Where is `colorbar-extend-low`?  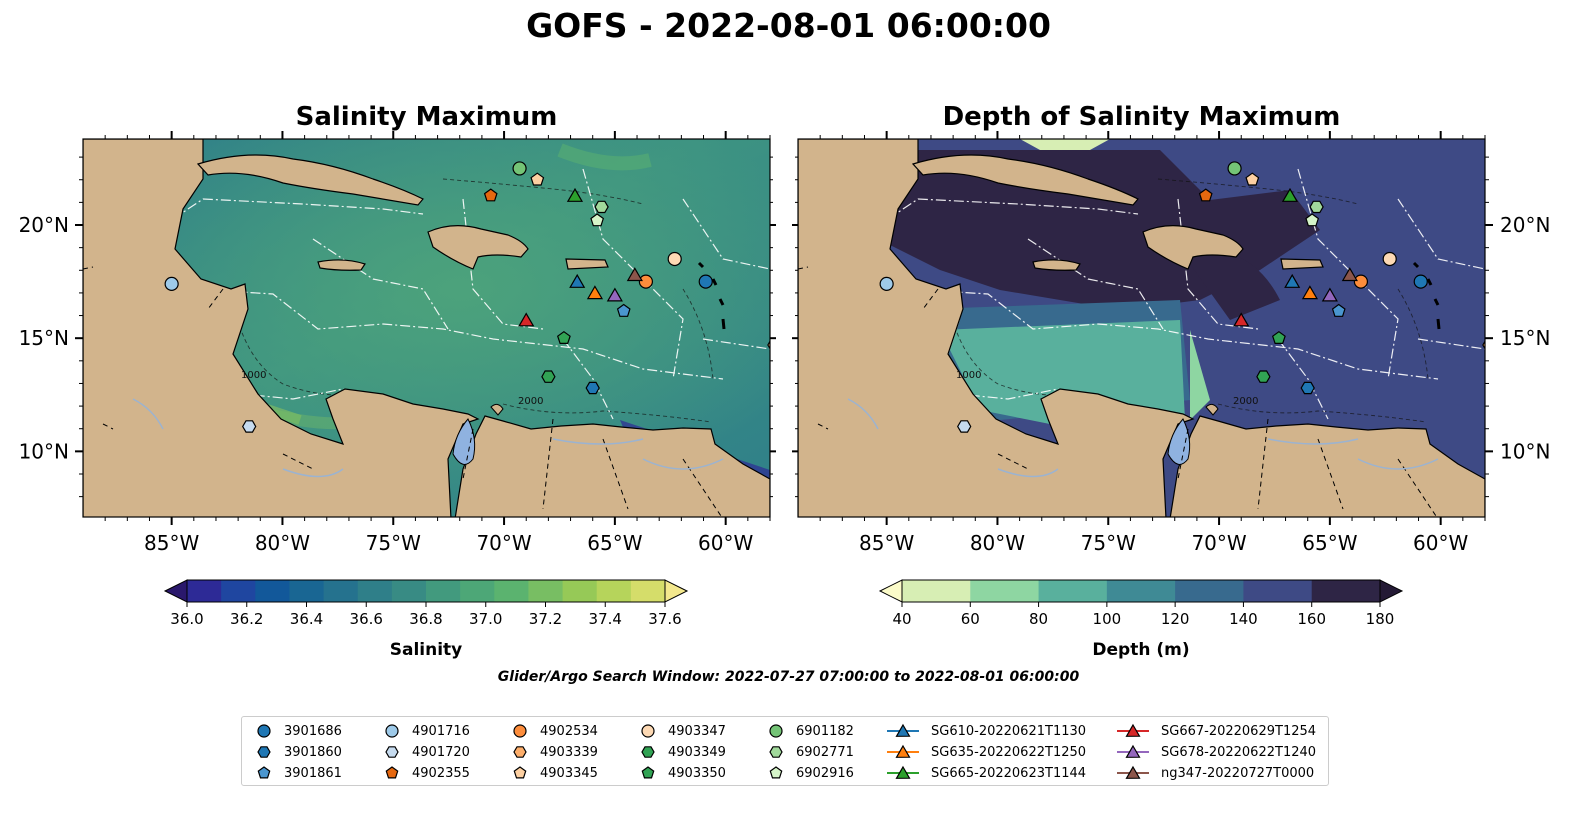 colorbar-extend-low is located at coordinates (175, 591).